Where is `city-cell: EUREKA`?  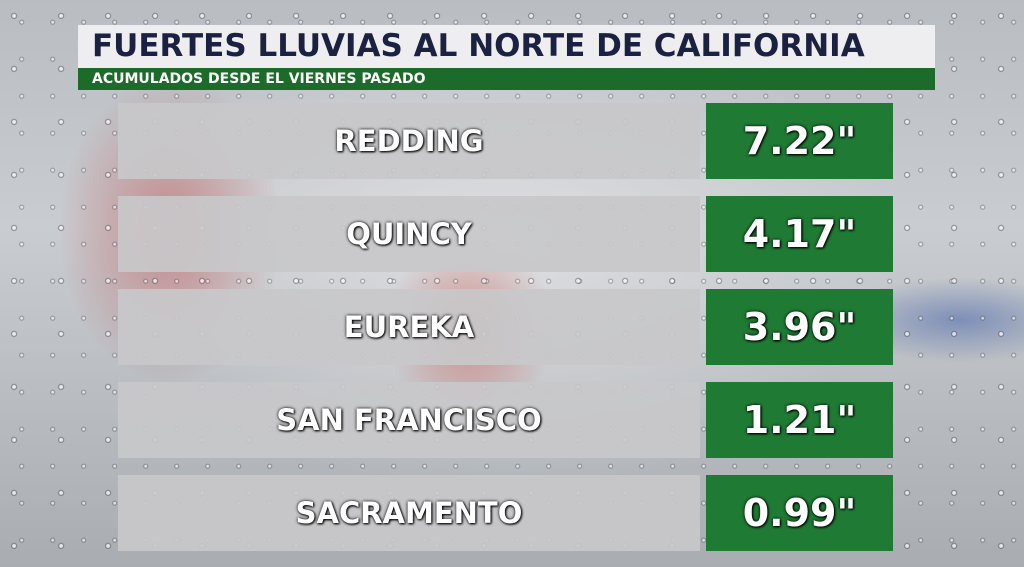 city-cell: EUREKA is located at coordinates (409, 327).